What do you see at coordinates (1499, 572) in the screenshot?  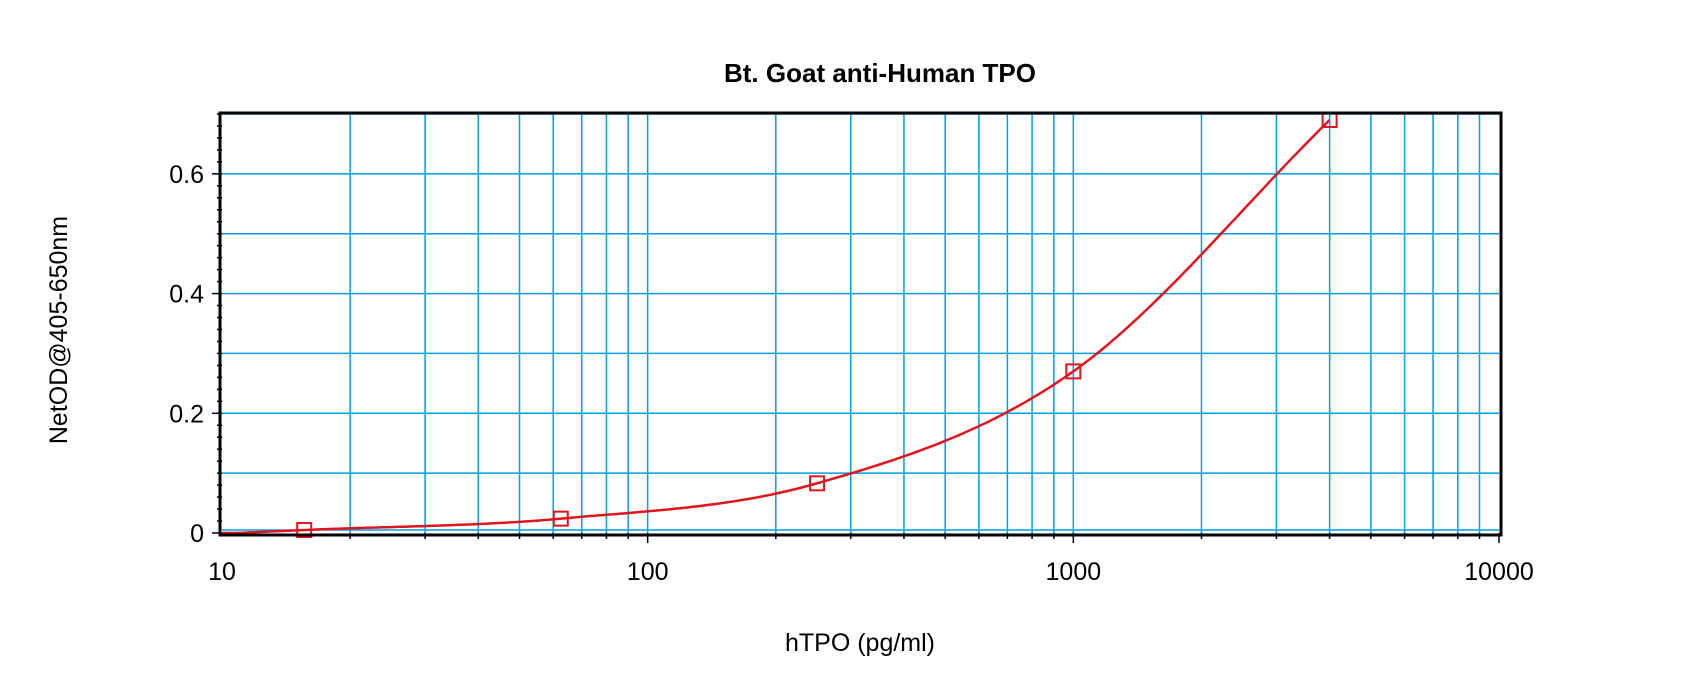 I see `x-tick-label: 10000` at bounding box center [1499, 572].